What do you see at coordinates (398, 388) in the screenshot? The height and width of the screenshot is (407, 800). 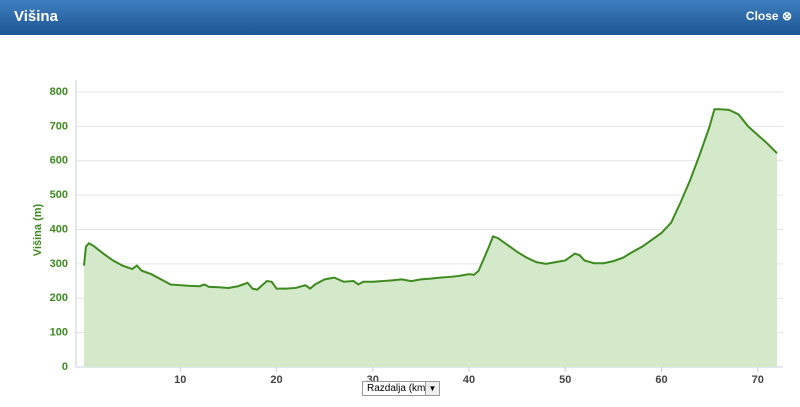 I see `x-axis-label: Razdalja (km)` at bounding box center [398, 388].